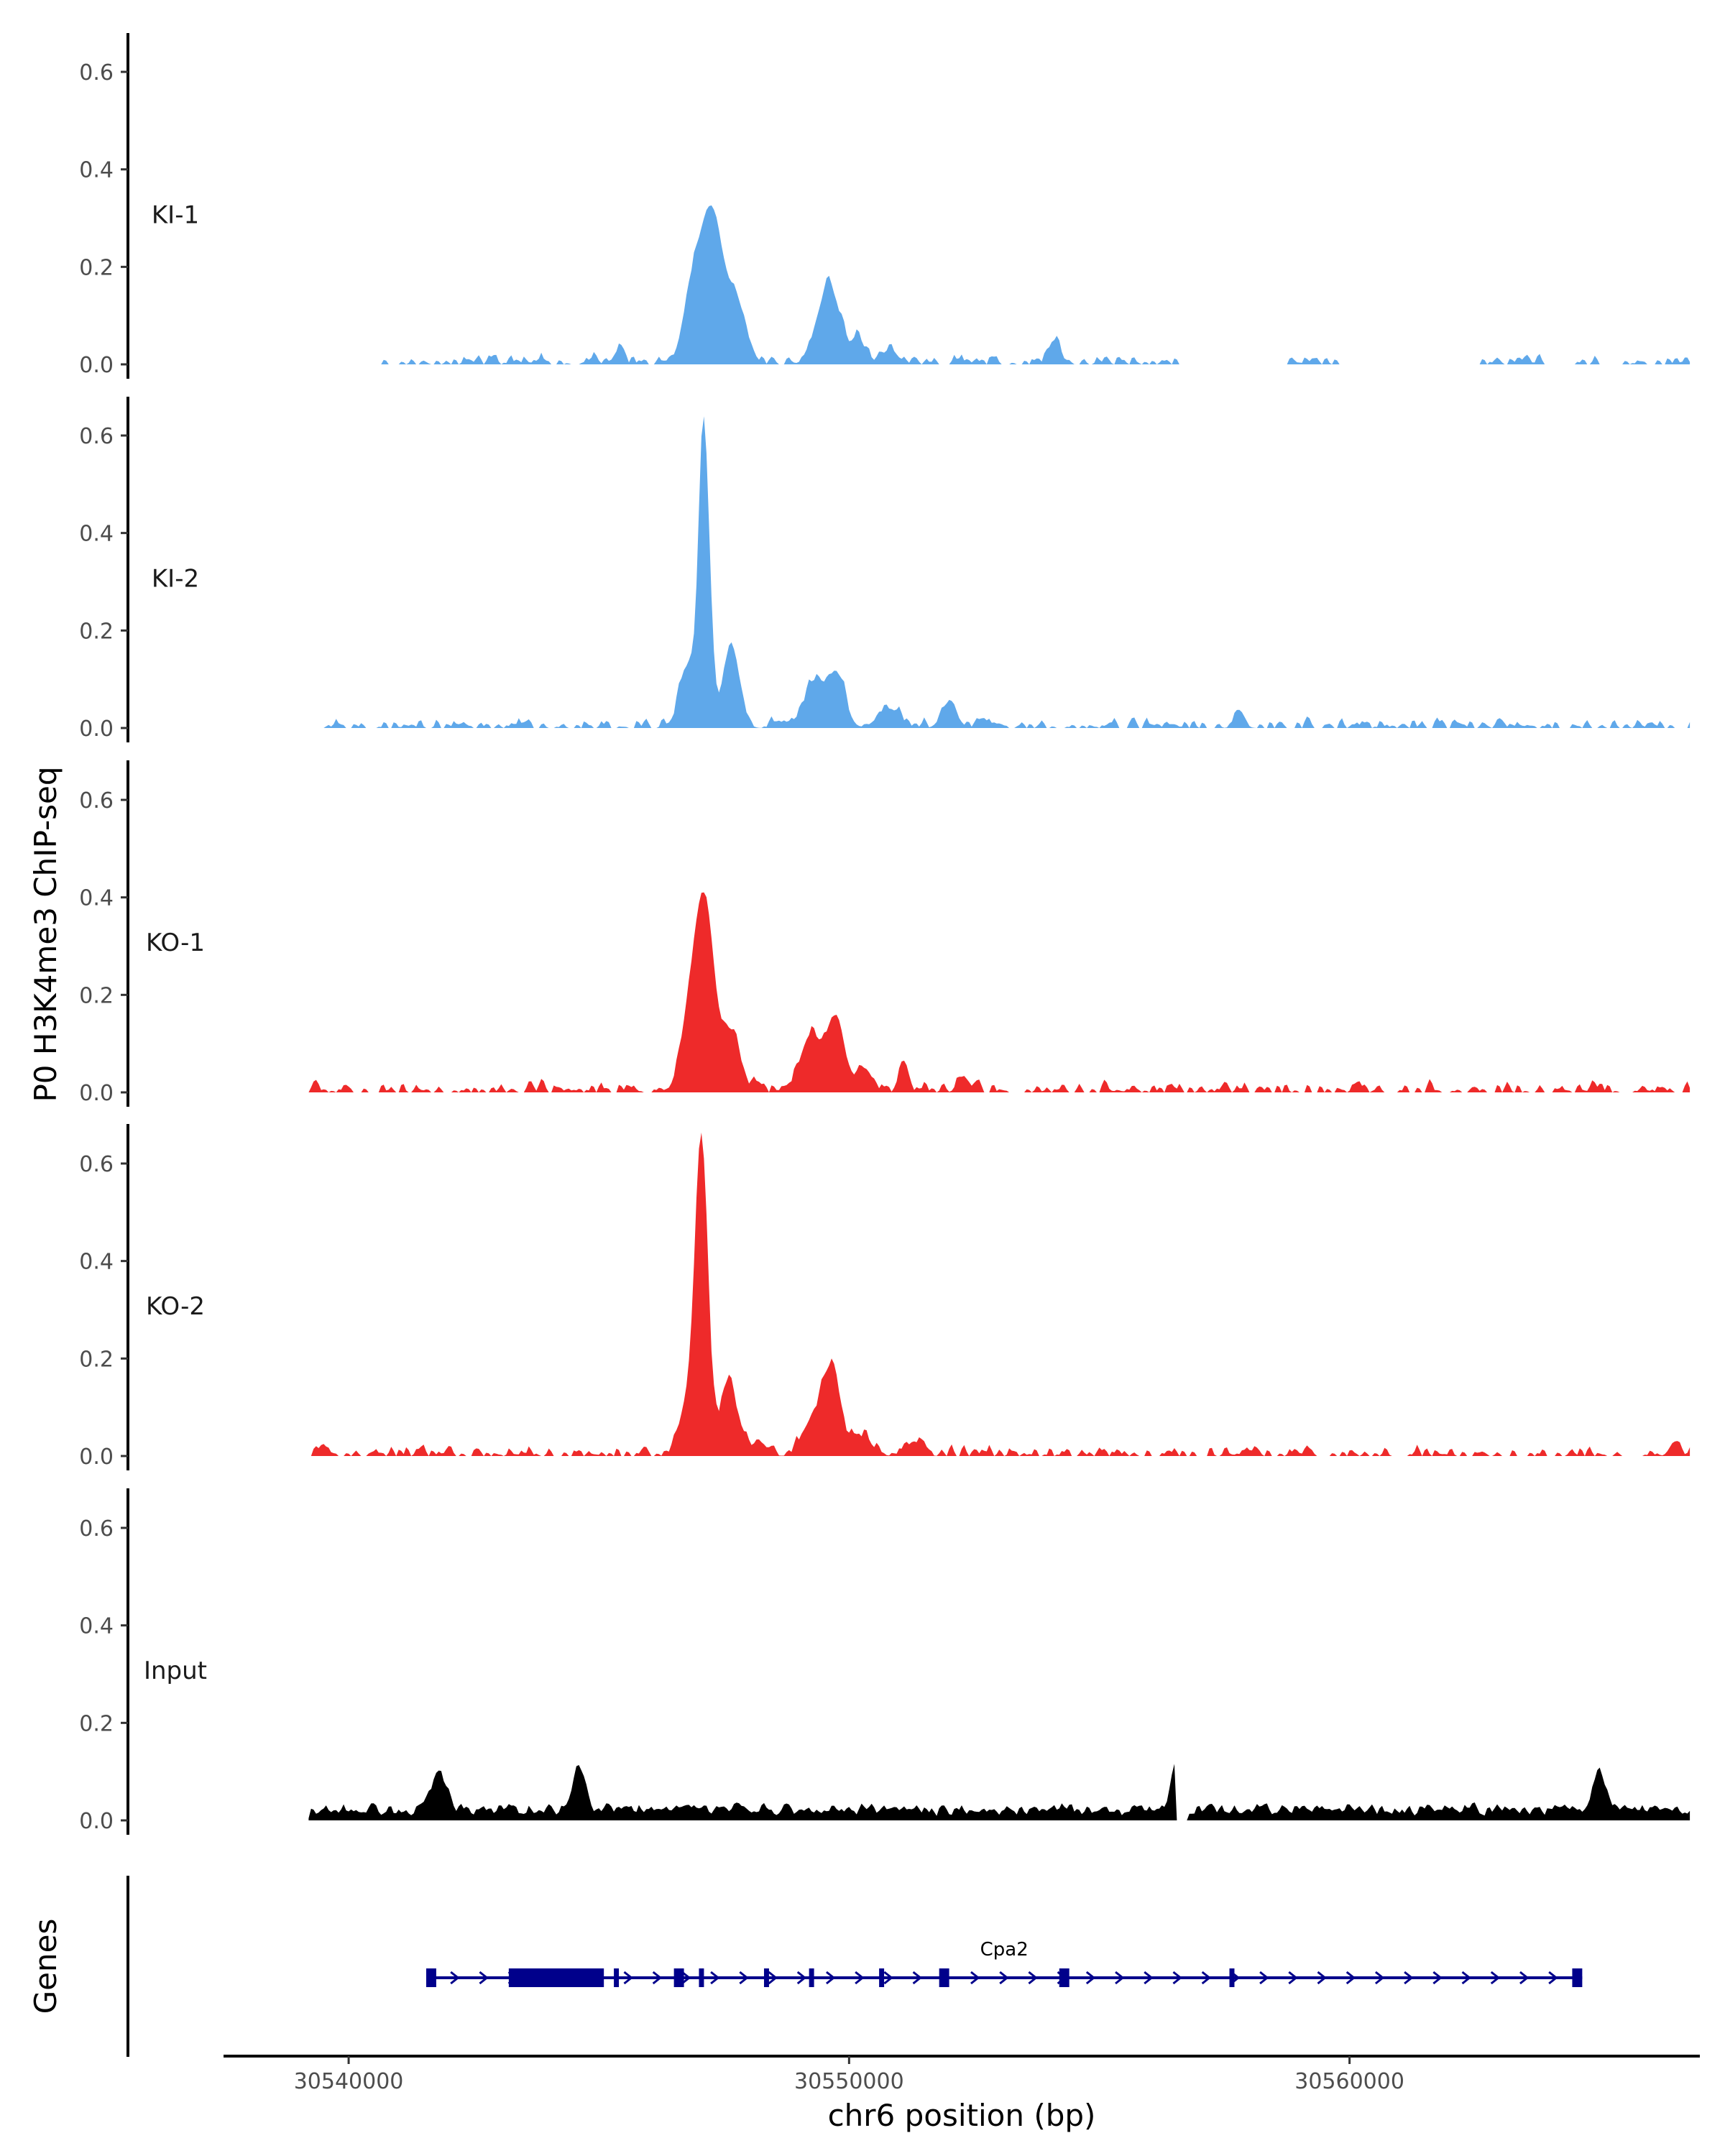  Describe the element at coordinates (349, 2082) in the screenshot. I see `x-tick-label: 30540000` at that location.